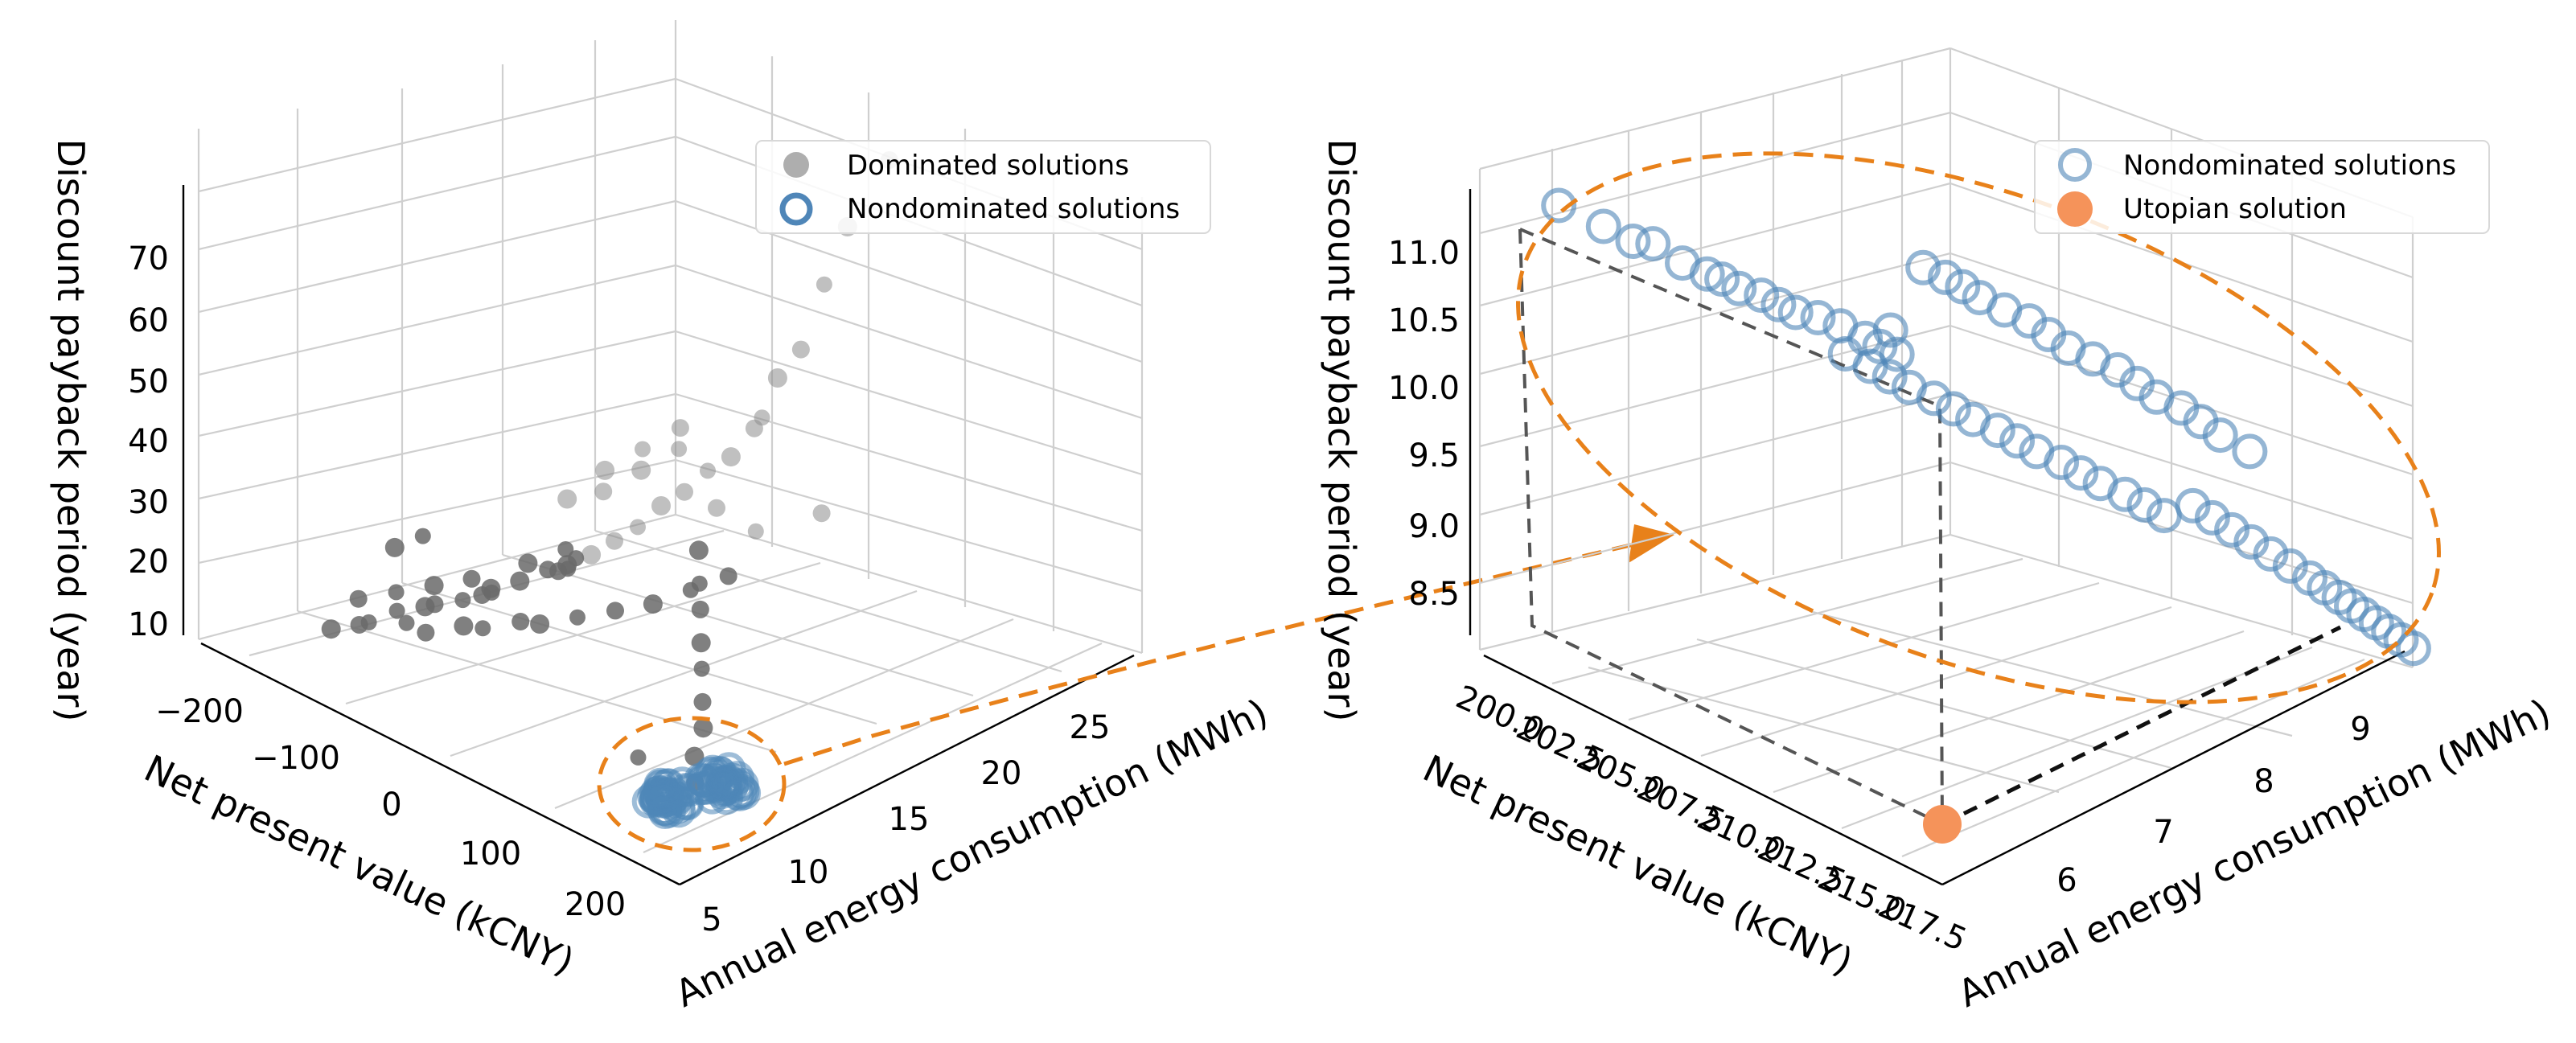  I want to click on left-y-ticks: 5 10 15 20 25, so click(905, 823).